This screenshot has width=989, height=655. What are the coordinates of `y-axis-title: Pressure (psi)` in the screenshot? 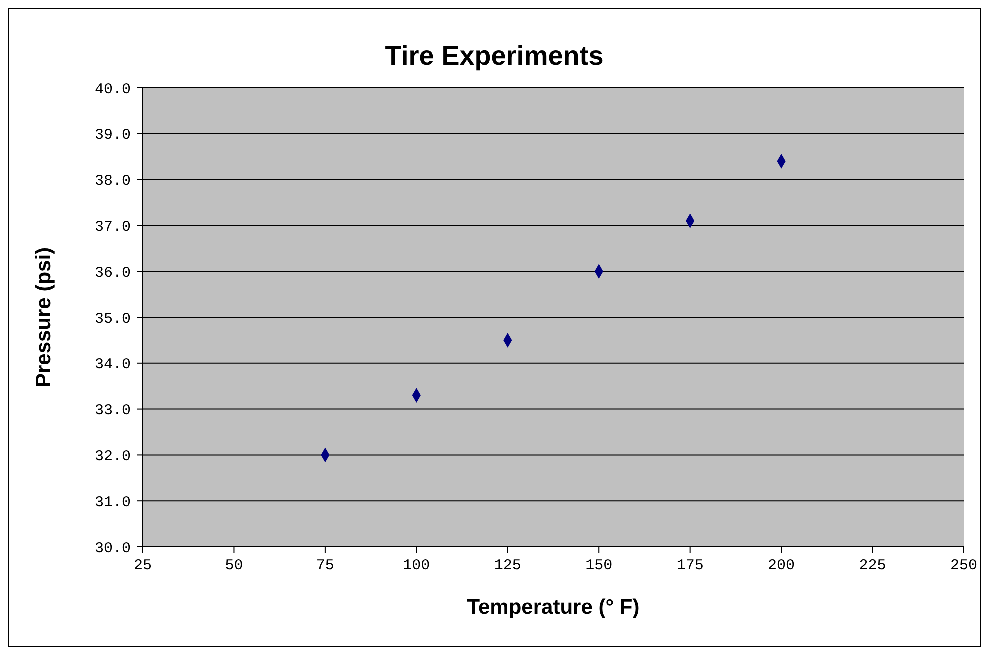 It's located at (44, 317).